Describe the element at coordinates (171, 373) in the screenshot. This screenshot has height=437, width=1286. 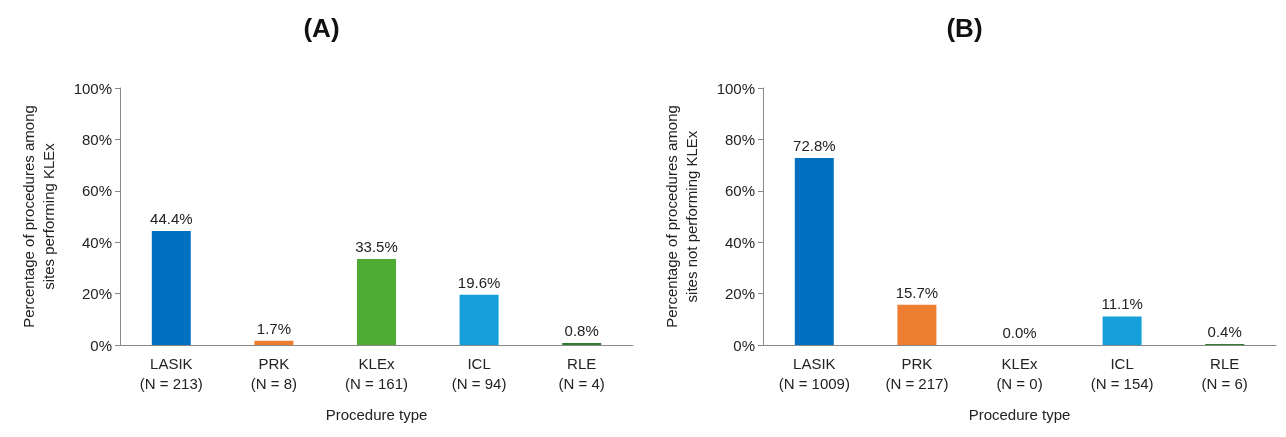
I see `x-tick-label: LASIK (N = 213)` at that location.